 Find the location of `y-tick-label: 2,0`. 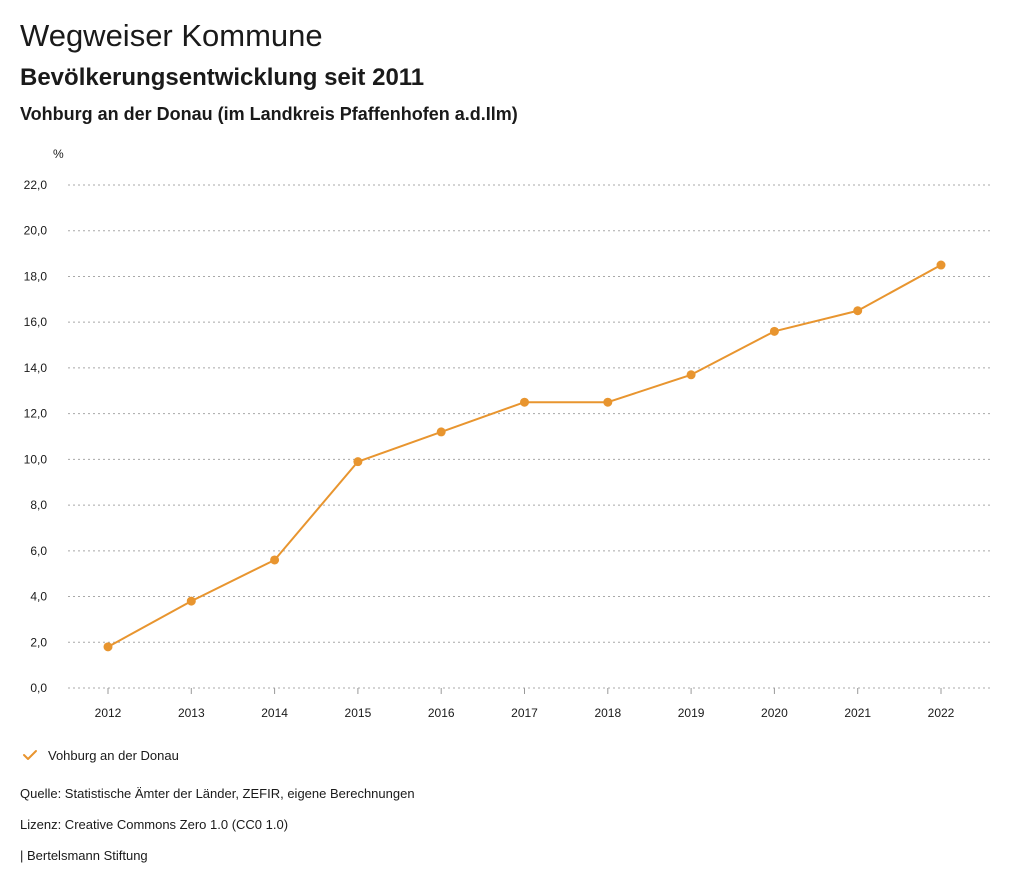

y-tick-label: 2,0 is located at coordinates (38, 642).